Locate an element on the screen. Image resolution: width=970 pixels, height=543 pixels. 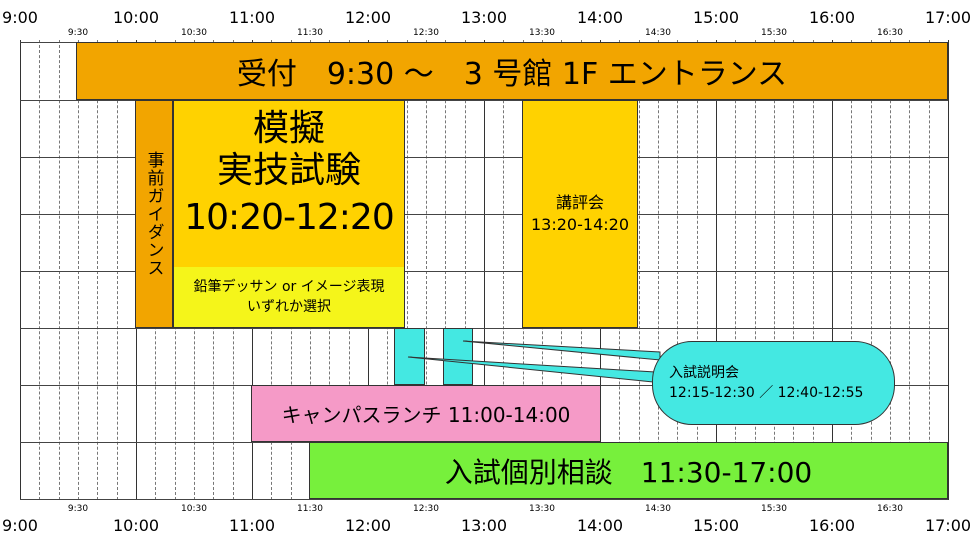
pre-guidance-block: 事前ガイダンス is located at coordinates (154, 214).